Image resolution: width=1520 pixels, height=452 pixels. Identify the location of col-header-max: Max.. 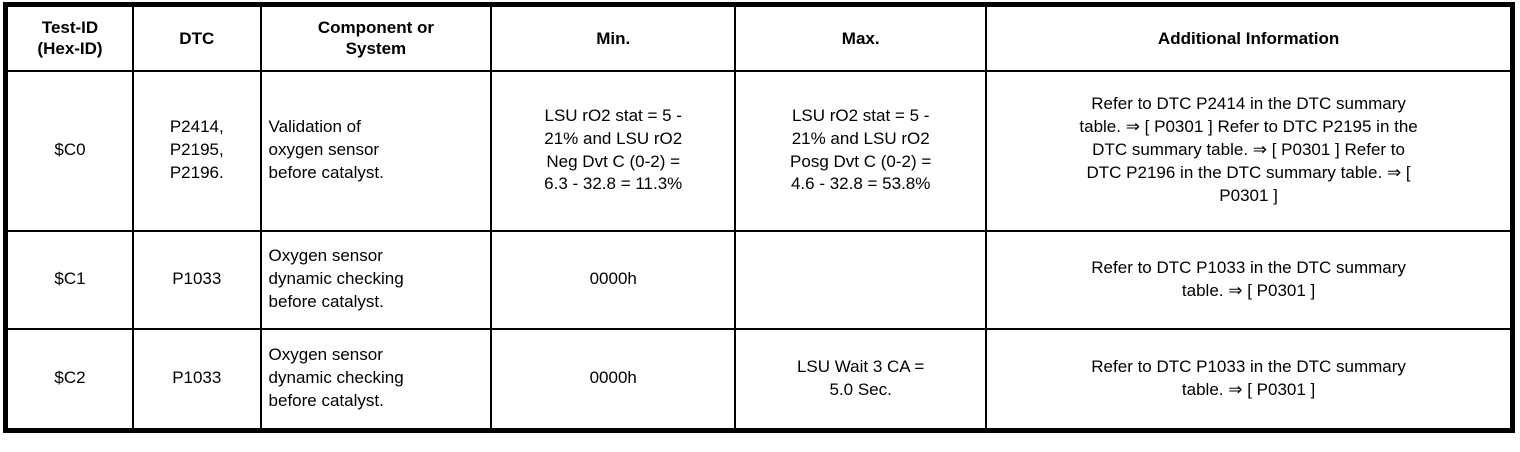
(861, 37).